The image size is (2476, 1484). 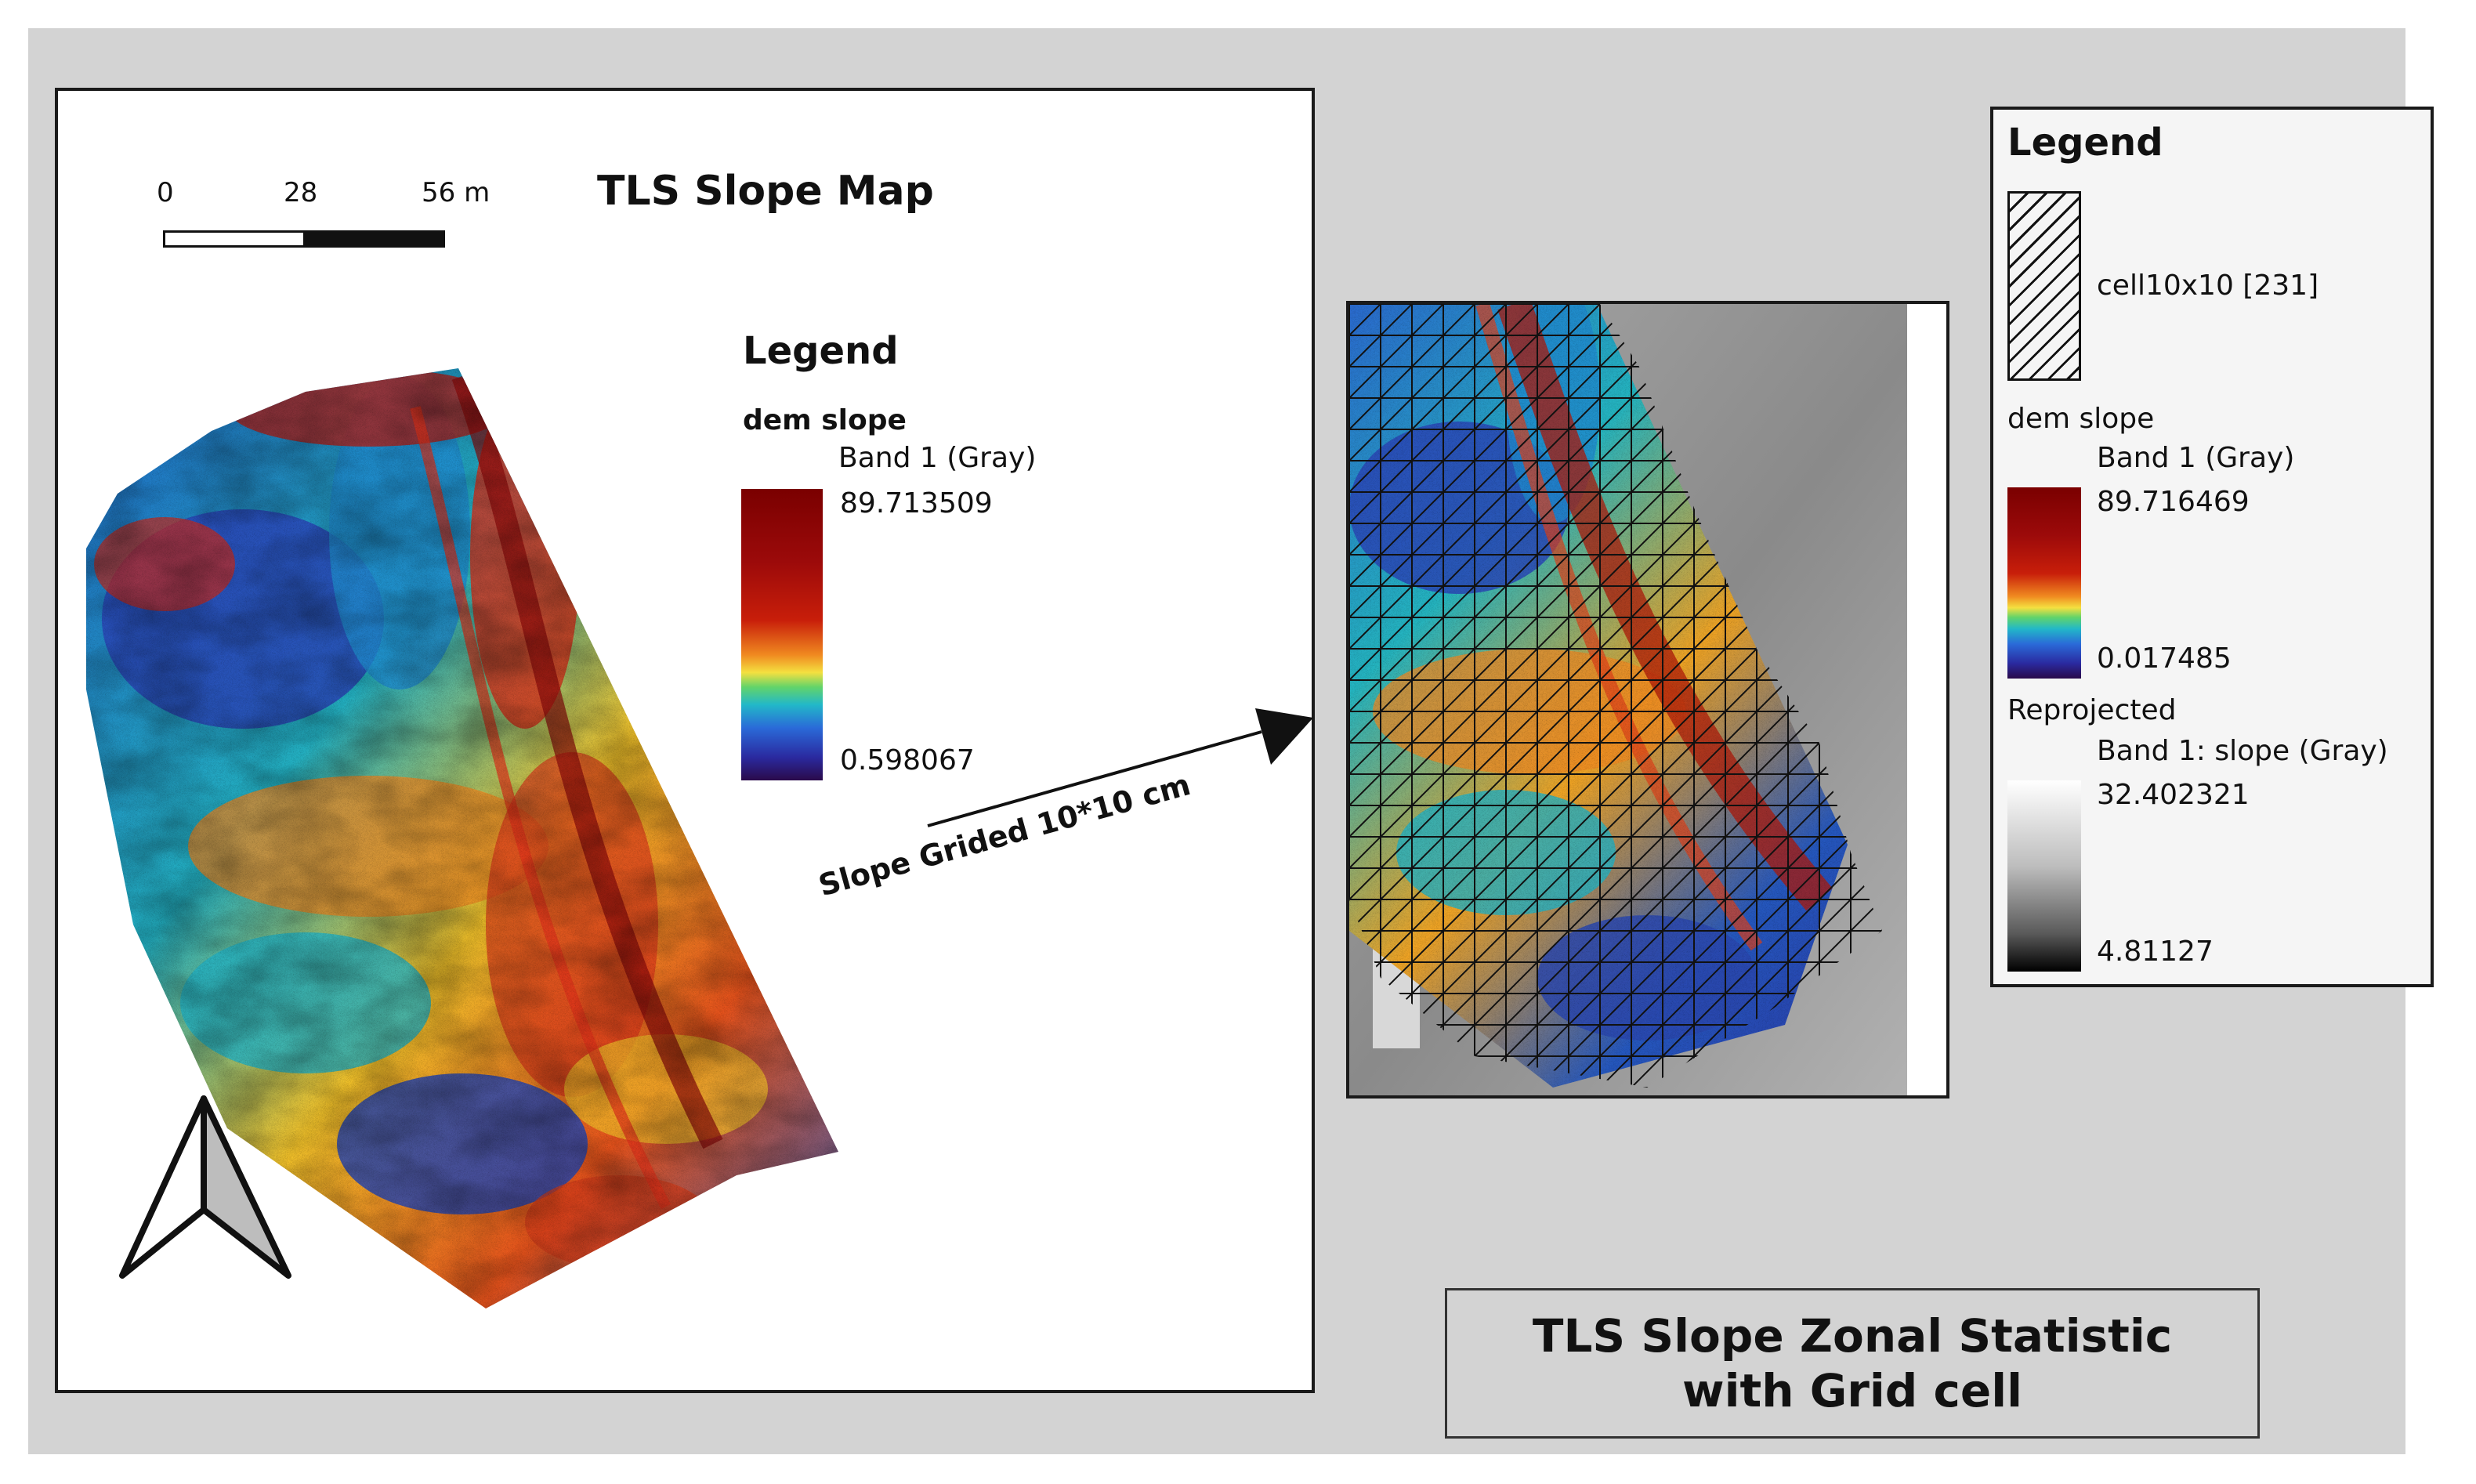 I want to click on slope-band-label: Band 1 (Gray), so click(x=2196, y=458).